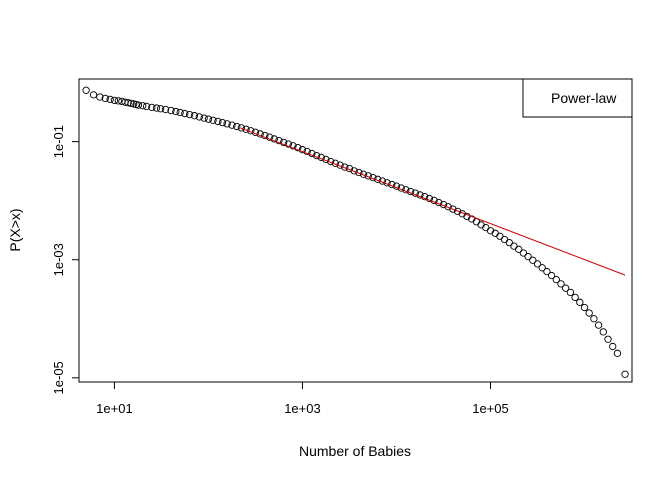  I want to click on legend-box, so click(577, 98).